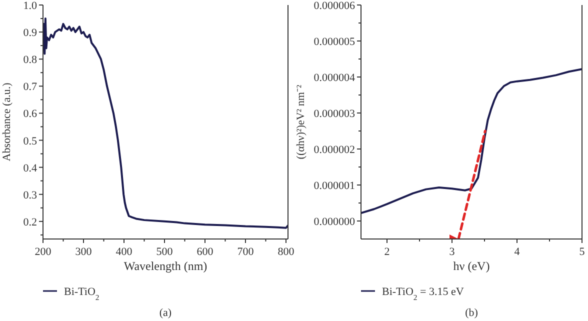 Image resolution: width=588 pixels, height=321 pixels. I want to click on legend-label: Bi-TiO$_{2}$, so click(82, 294).